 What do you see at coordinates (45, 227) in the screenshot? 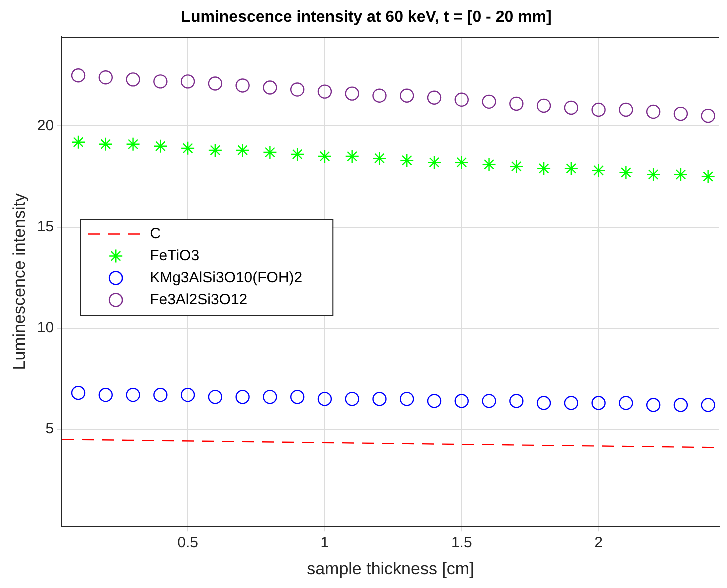
I see `y-tick-label: 15` at bounding box center [45, 227].